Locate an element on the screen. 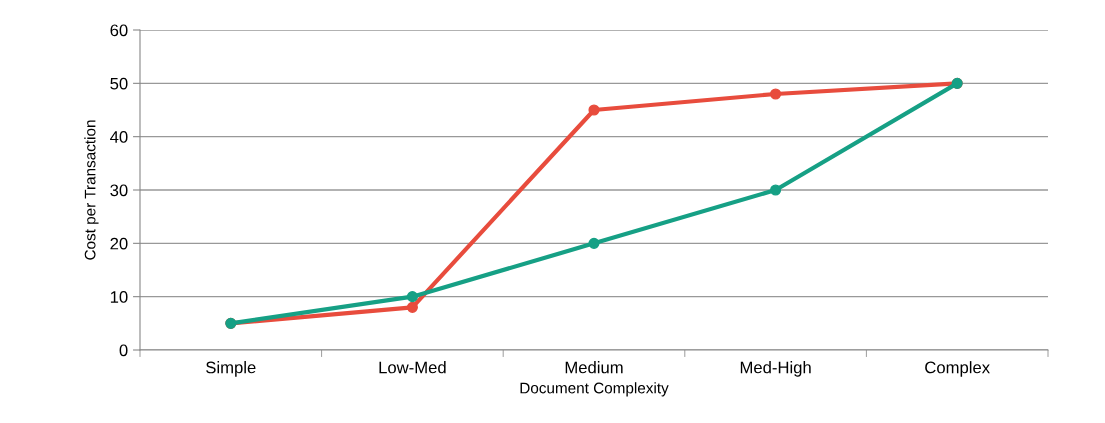 The width and height of the screenshot is (1105, 423). y-tick-label: 10 is located at coordinates (119, 297).